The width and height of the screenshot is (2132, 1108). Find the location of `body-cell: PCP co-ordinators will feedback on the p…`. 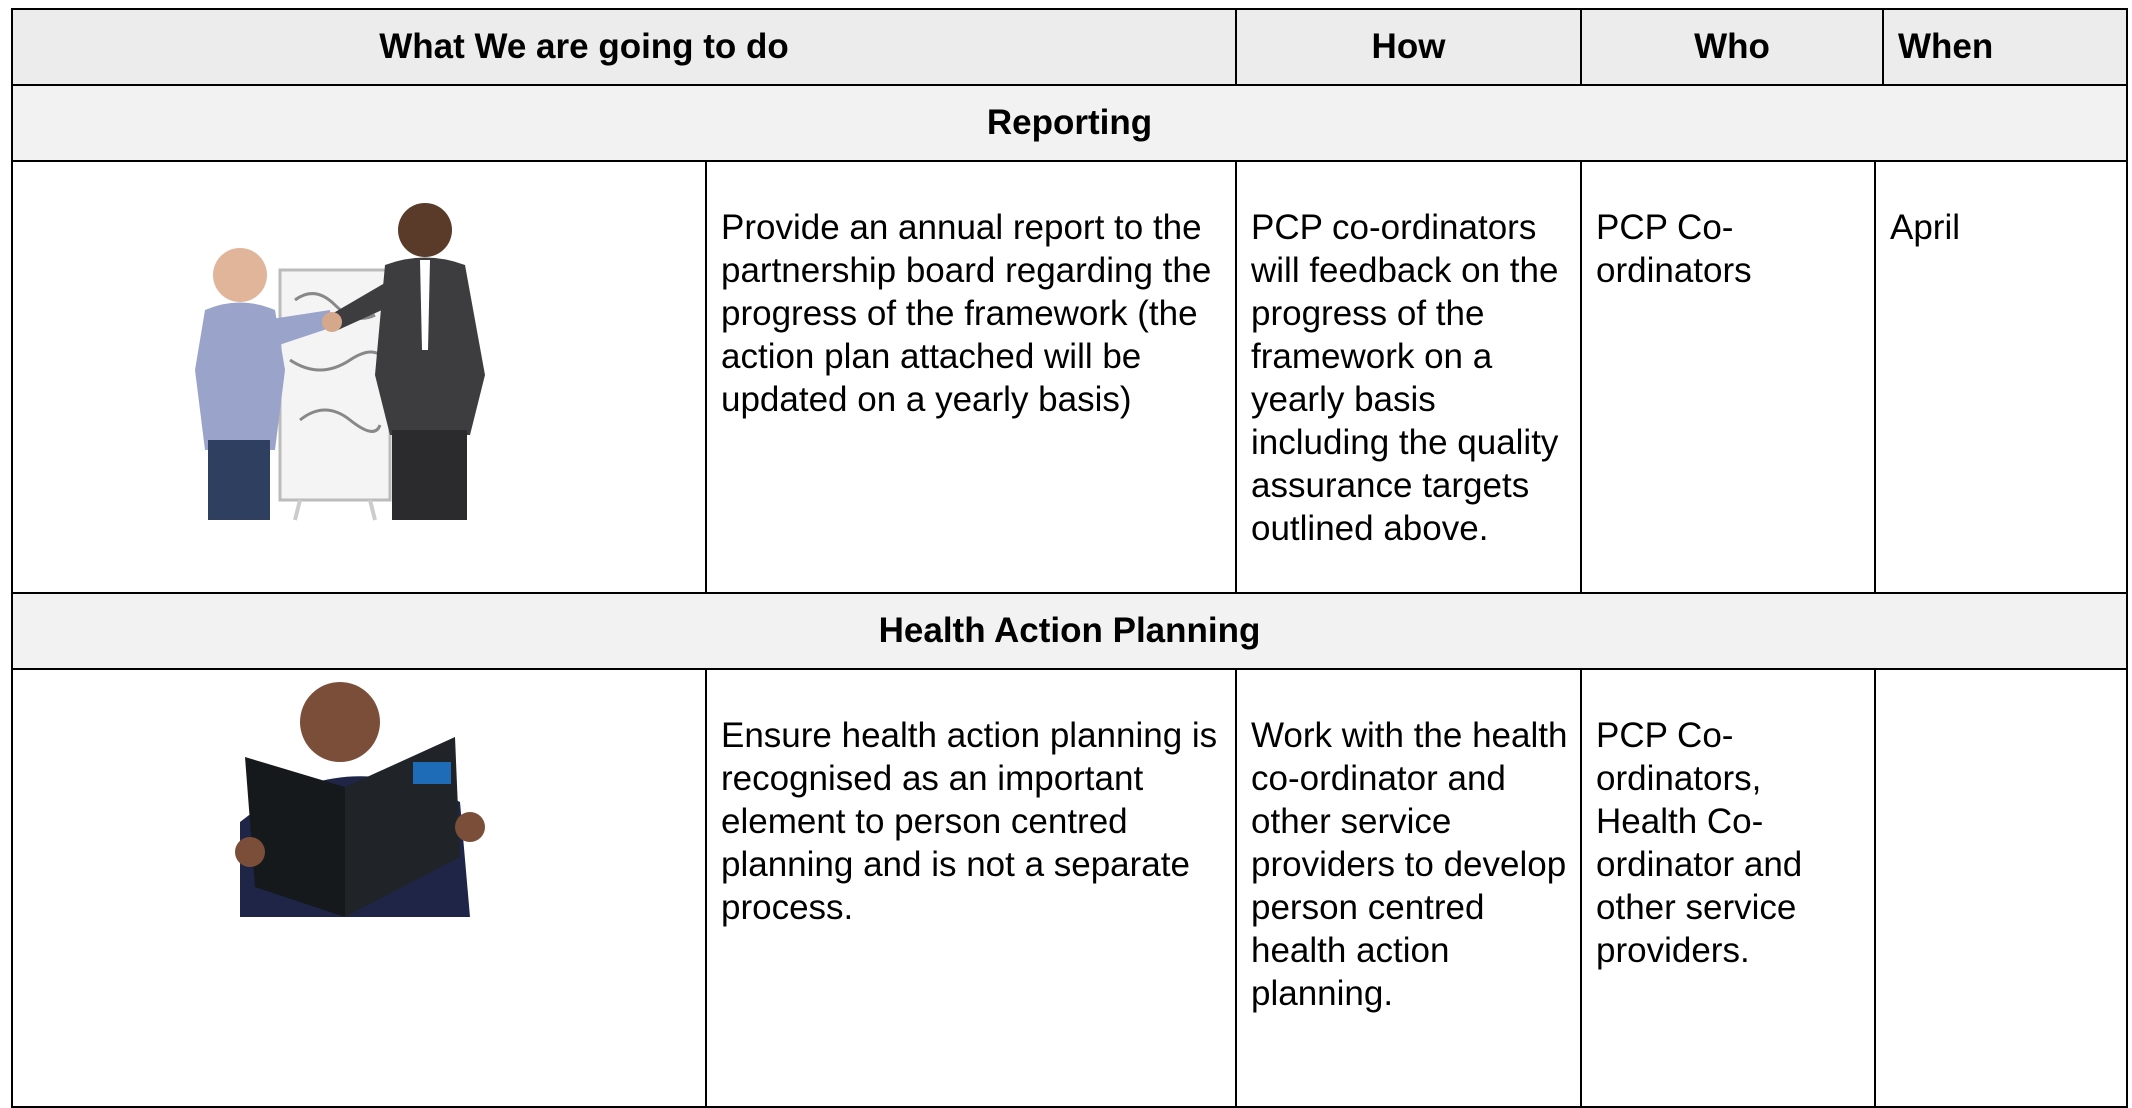

body-cell: PCP co-ordinators will feedback on the p… is located at coordinates (1408, 377).